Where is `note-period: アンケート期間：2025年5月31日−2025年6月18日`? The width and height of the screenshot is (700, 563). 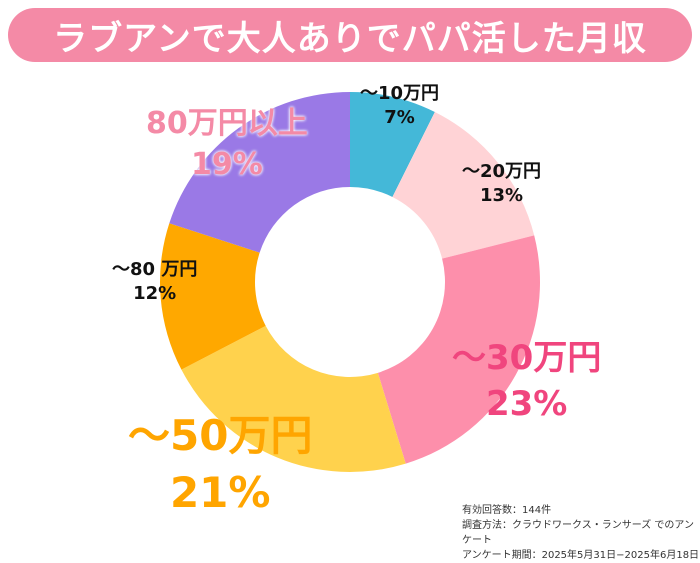 note-period: アンケート期間：2025年5月31日−2025年6月18日 is located at coordinates (581, 555).